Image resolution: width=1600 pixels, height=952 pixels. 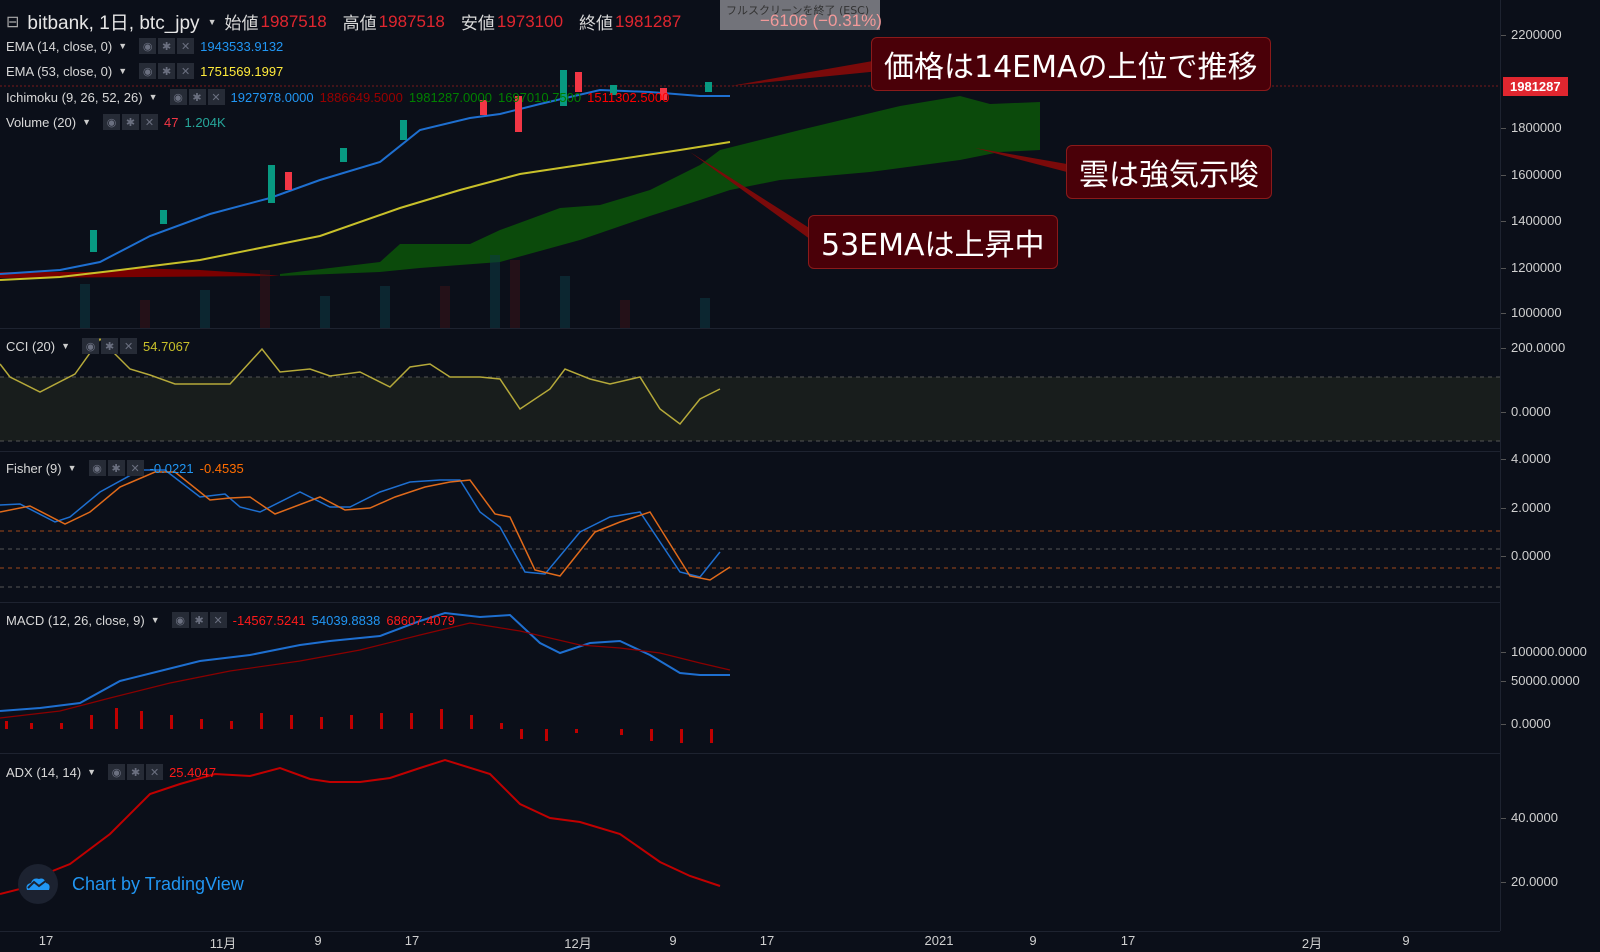 I want to click on macd-line-value: 54039.8838, so click(x=346, y=620).